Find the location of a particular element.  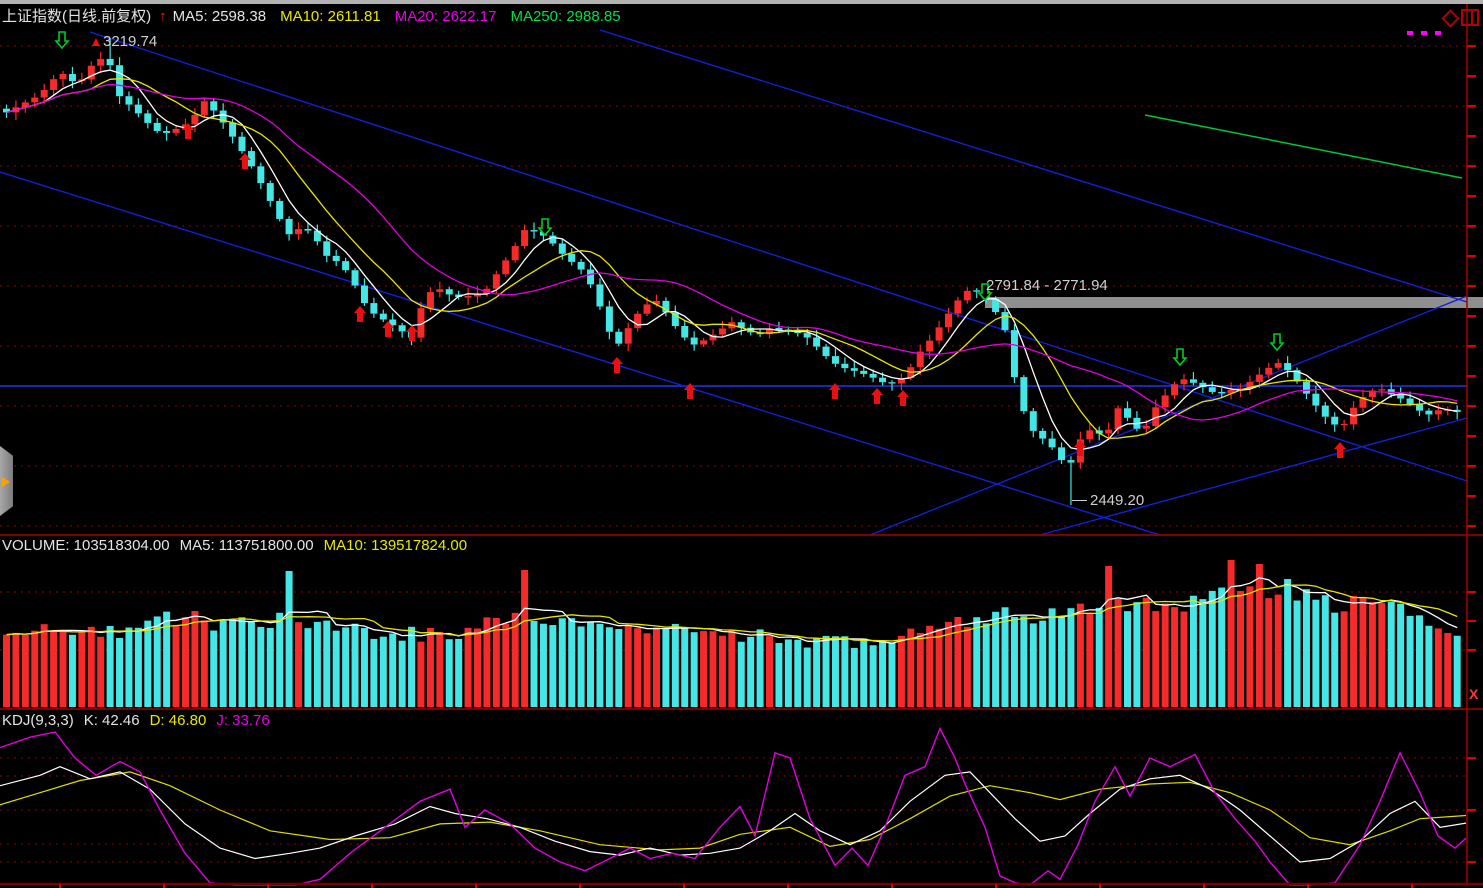

kdj-indicator-label: KDJ(9,3,3) is located at coordinates (38, 720).